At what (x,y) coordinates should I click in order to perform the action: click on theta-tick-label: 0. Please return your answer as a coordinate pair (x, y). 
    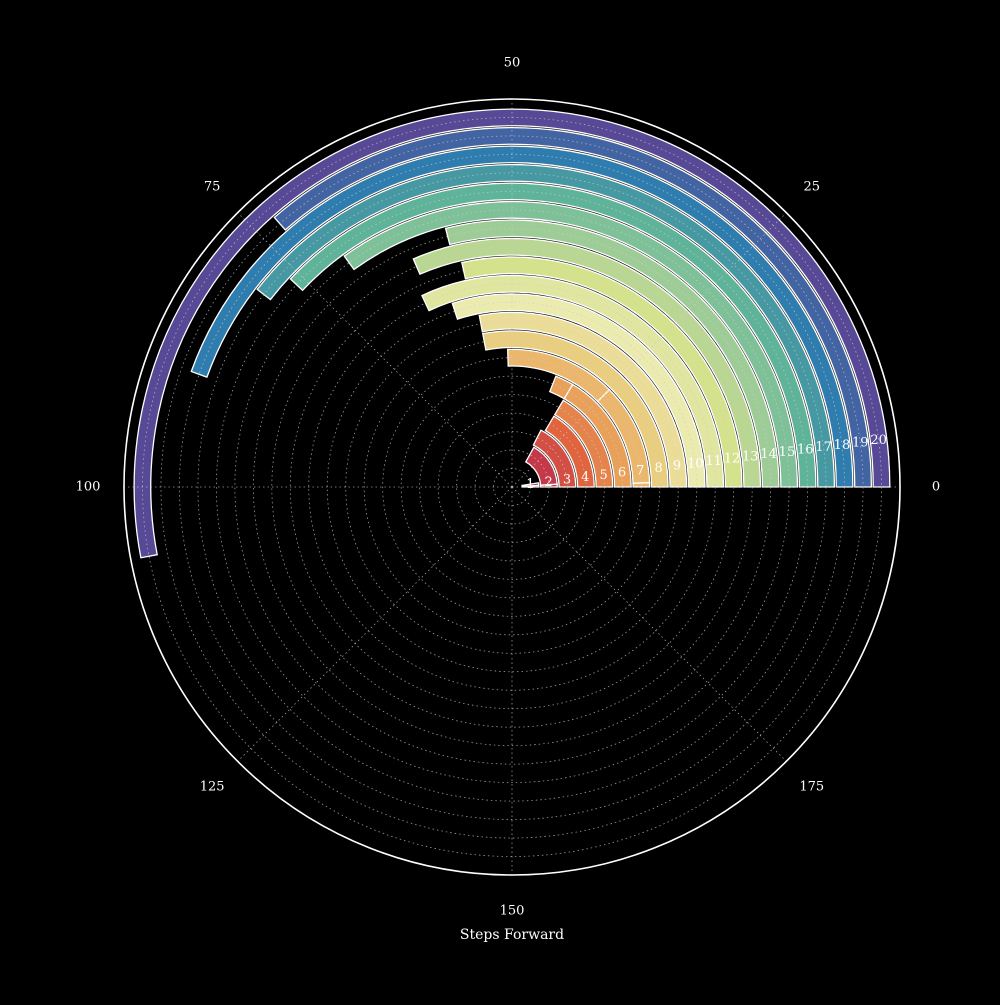
    Looking at the image, I should click on (936, 487).